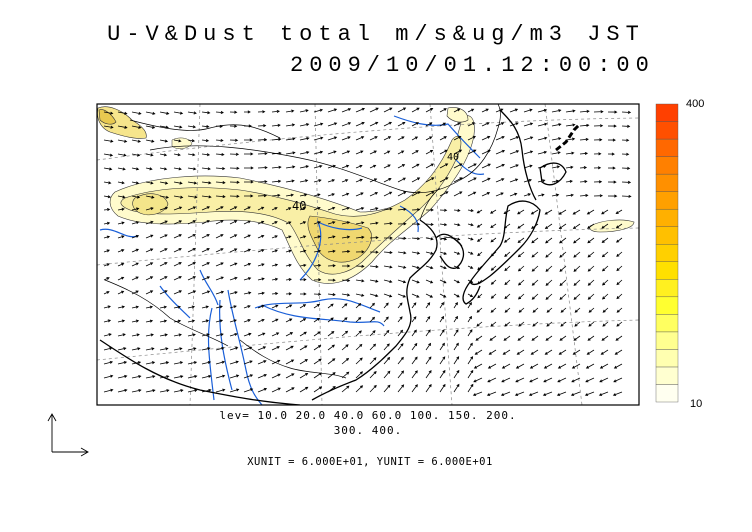 This screenshot has width=752, height=532. I want to click on dust-plume-core, so click(339, 239).